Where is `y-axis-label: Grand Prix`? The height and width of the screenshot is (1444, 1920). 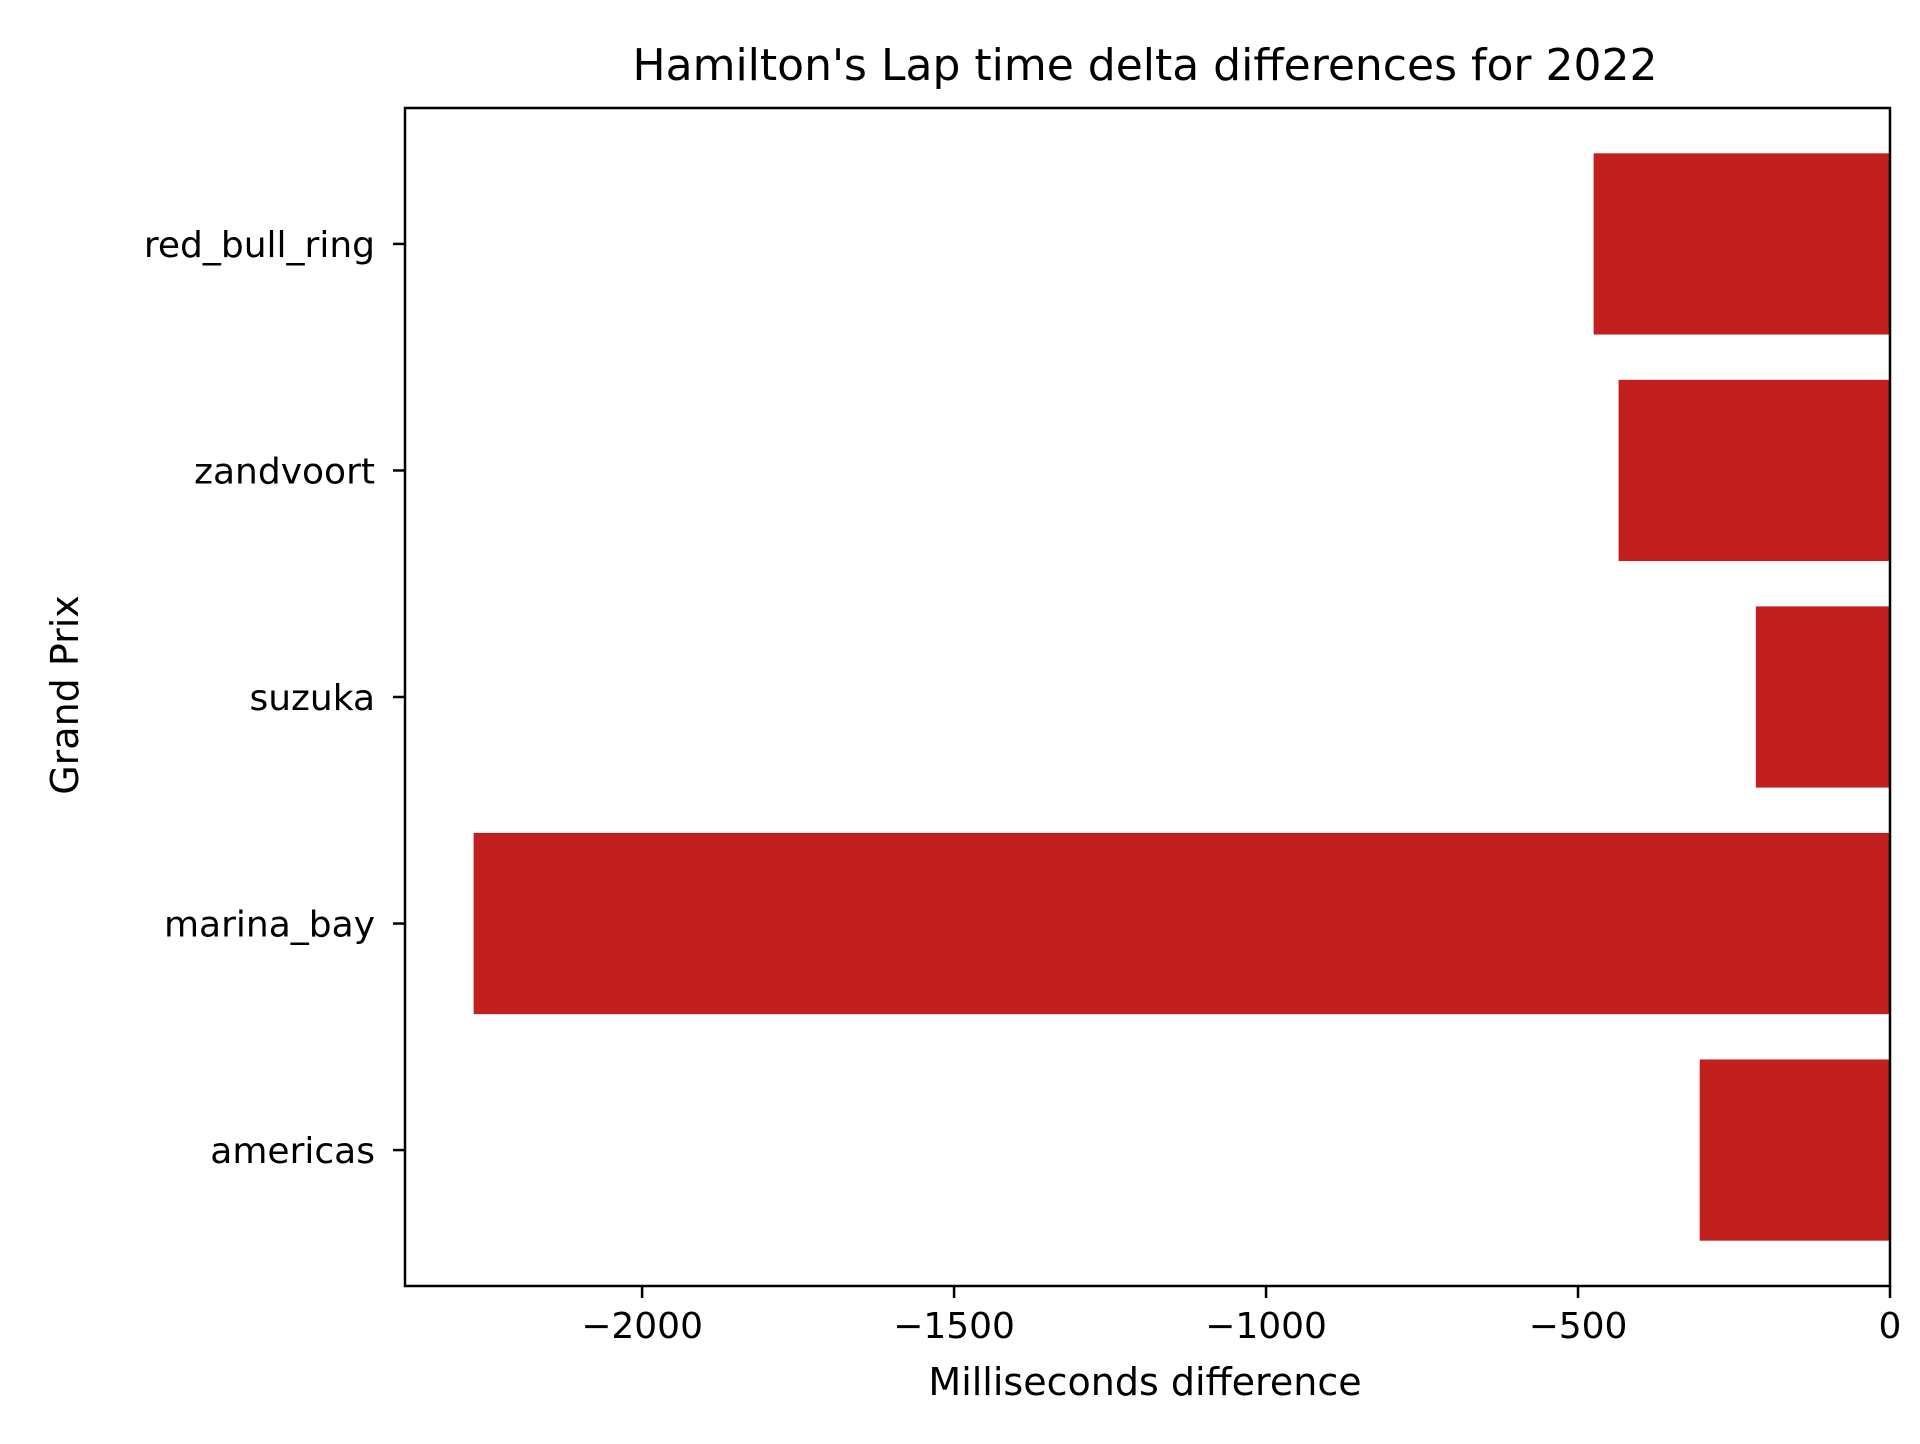
y-axis-label: Grand Prix is located at coordinates (65, 695).